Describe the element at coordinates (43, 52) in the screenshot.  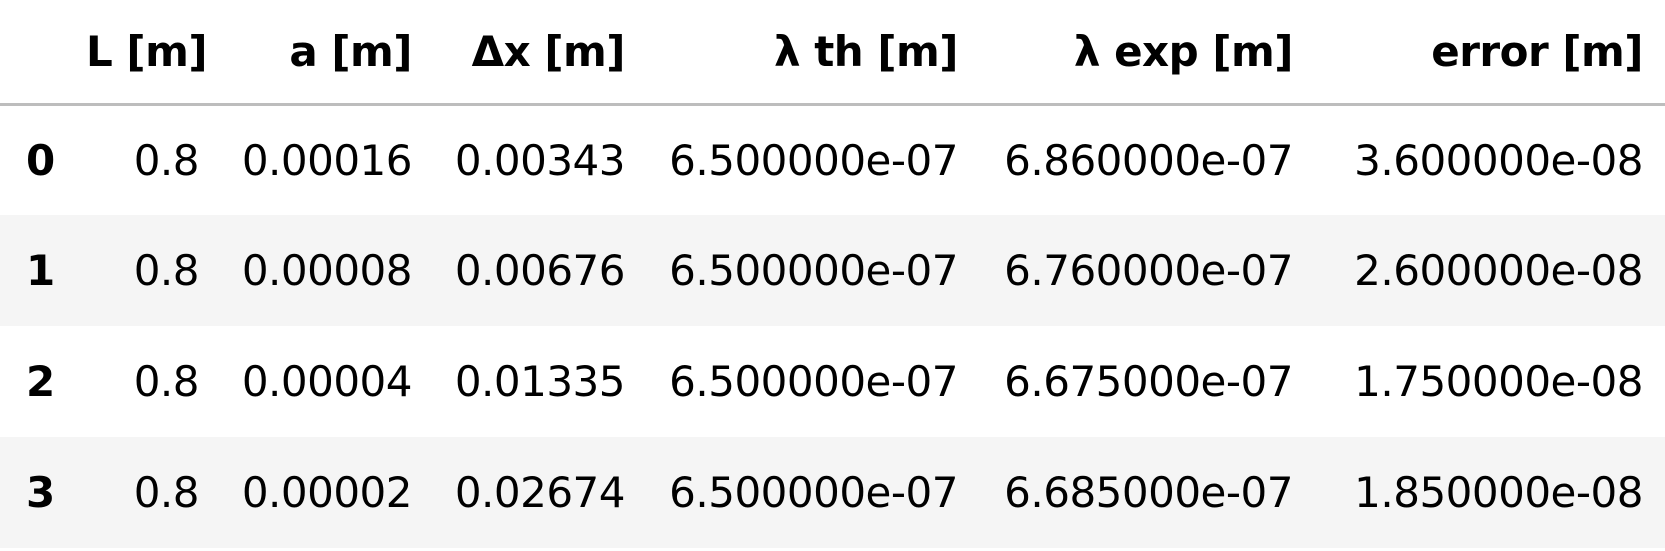
I see `header-index-cell` at that location.